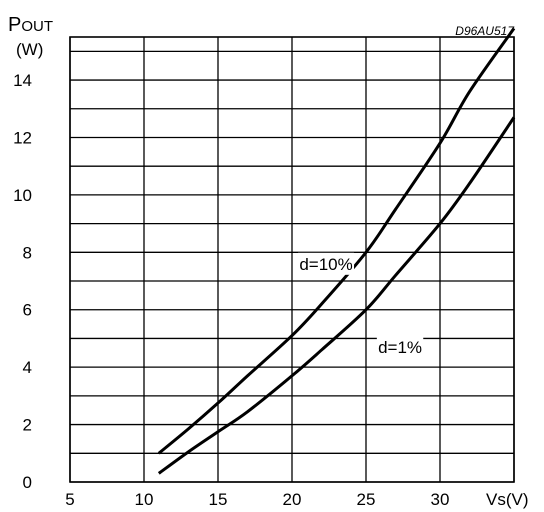  I want to click on series-label: d=10%, so click(325, 264).